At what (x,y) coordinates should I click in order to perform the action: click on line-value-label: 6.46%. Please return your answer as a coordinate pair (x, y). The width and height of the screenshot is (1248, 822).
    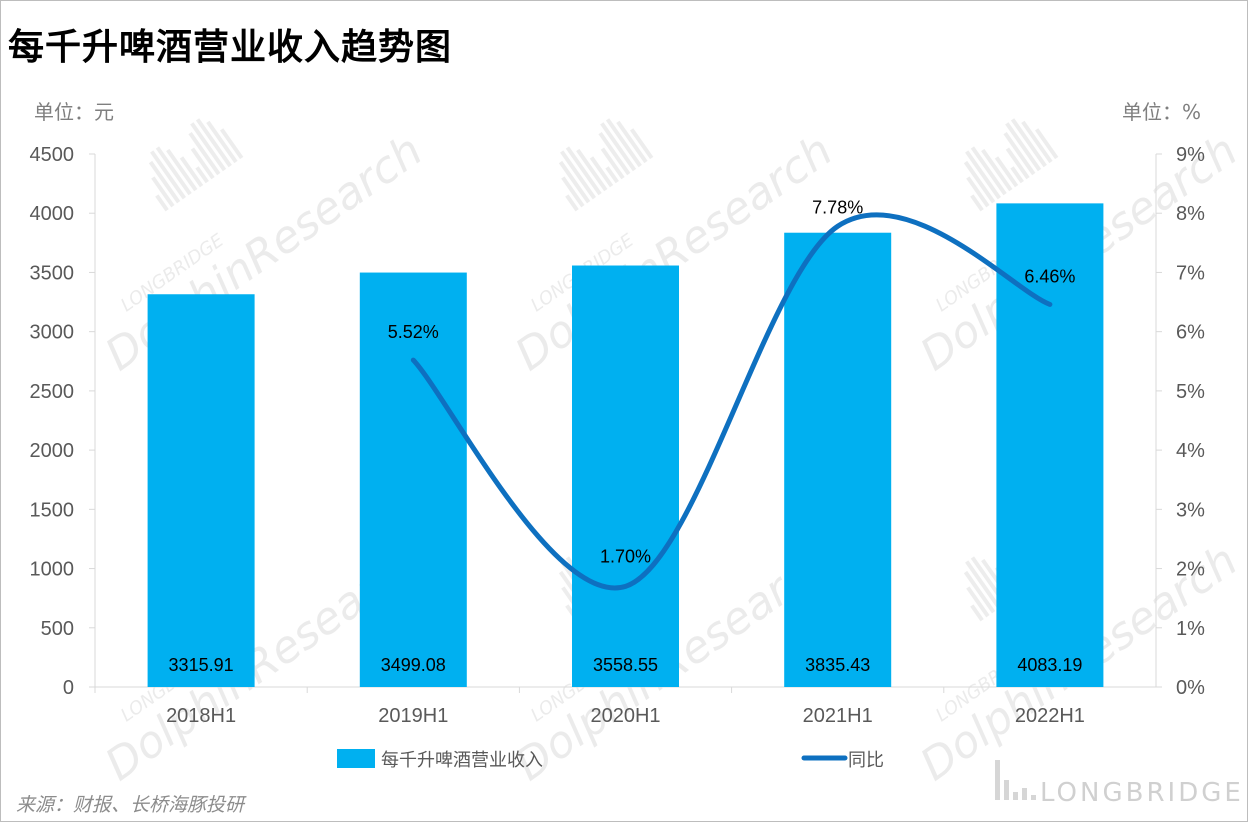
    Looking at the image, I should click on (1049, 276).